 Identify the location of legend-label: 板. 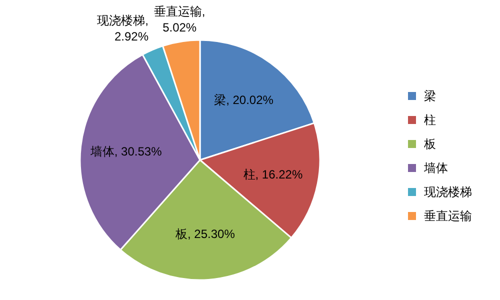
(429, 144).